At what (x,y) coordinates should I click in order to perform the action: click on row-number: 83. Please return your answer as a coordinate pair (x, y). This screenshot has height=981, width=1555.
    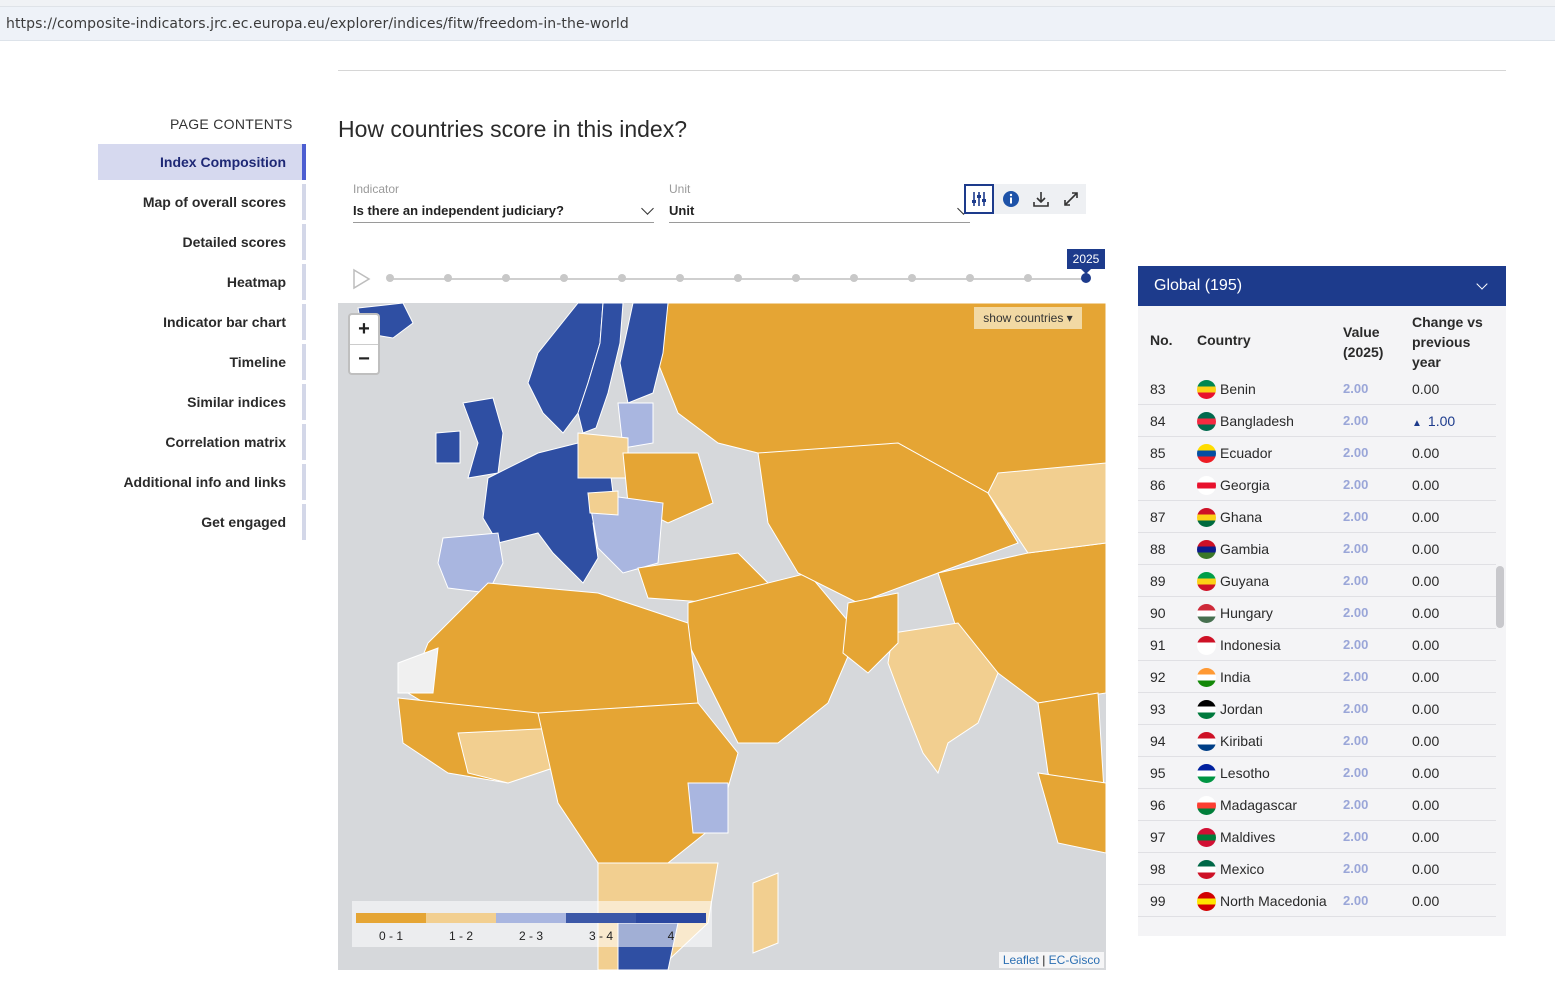
    Looking at the image, I should click on (1158, 389).